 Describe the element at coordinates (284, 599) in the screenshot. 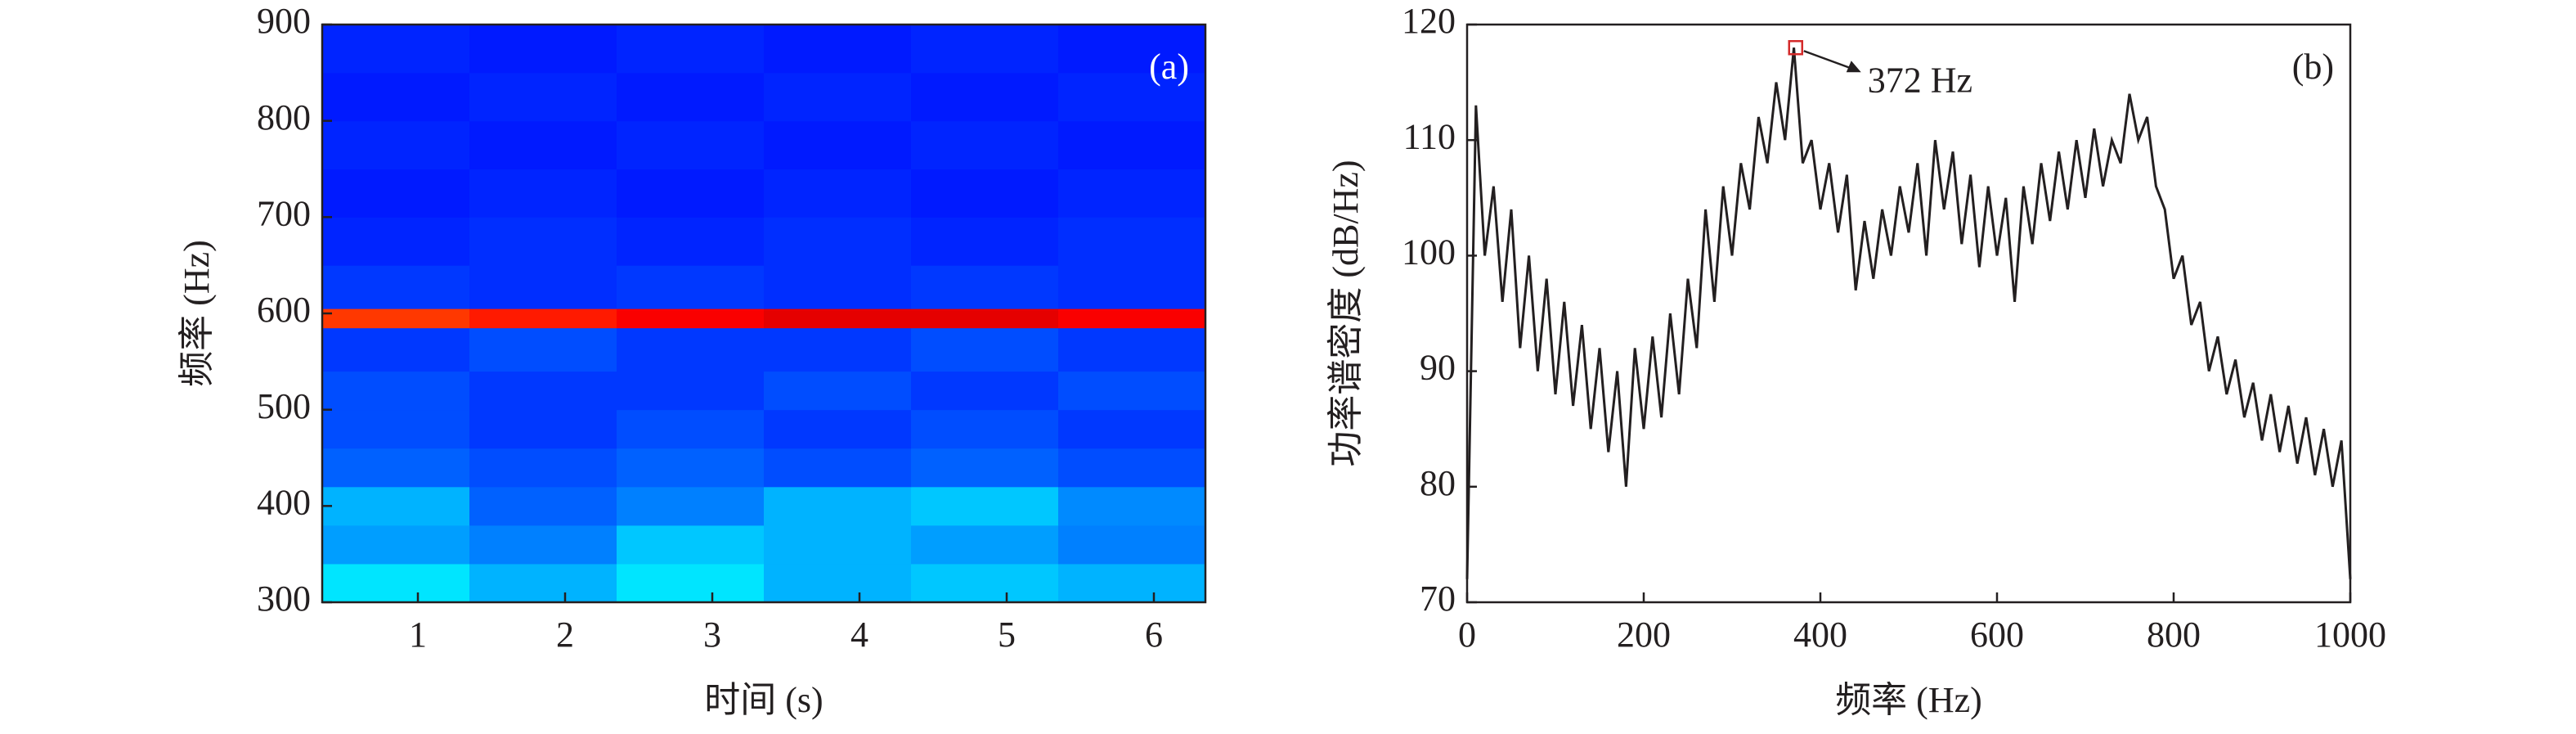

I see `y-tick-label: 300` at that location.